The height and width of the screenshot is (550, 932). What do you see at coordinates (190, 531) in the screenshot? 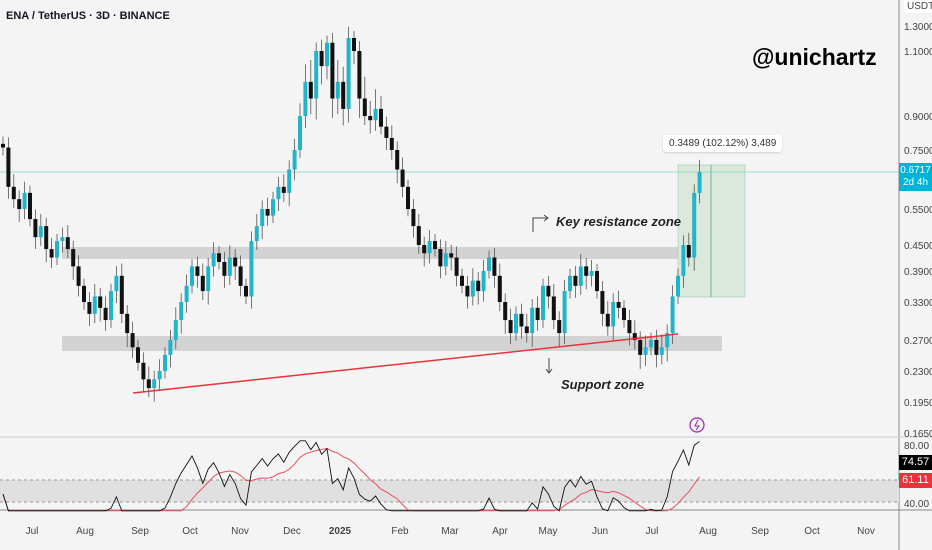
I see `time-tick: Oct` at bounding box center [190, 531].